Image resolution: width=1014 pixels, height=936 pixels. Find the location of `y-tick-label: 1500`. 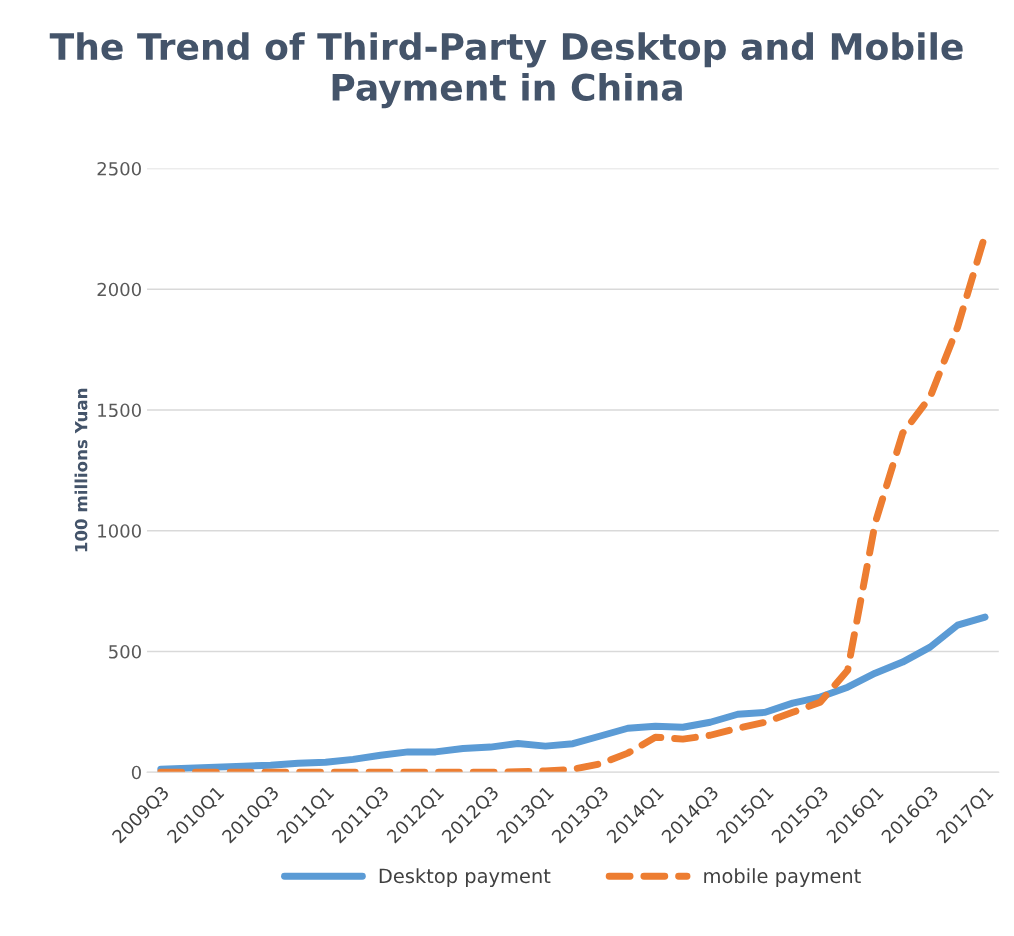

y-tick-label: 1500 is located at coordinates (119, 410).